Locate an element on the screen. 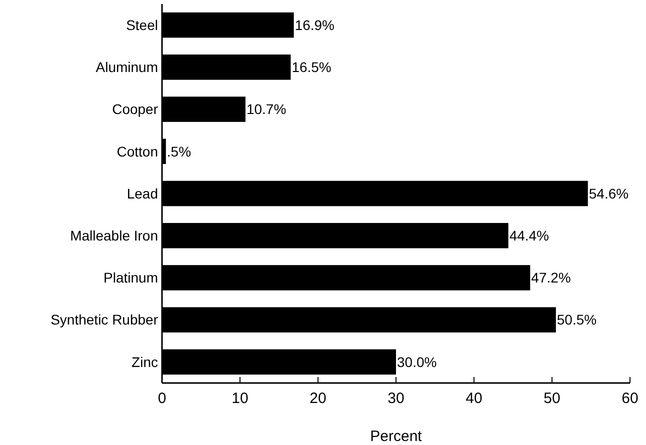 The image size is (646, 445). x-axis-title: Percent is located at coordinates (396, 436).